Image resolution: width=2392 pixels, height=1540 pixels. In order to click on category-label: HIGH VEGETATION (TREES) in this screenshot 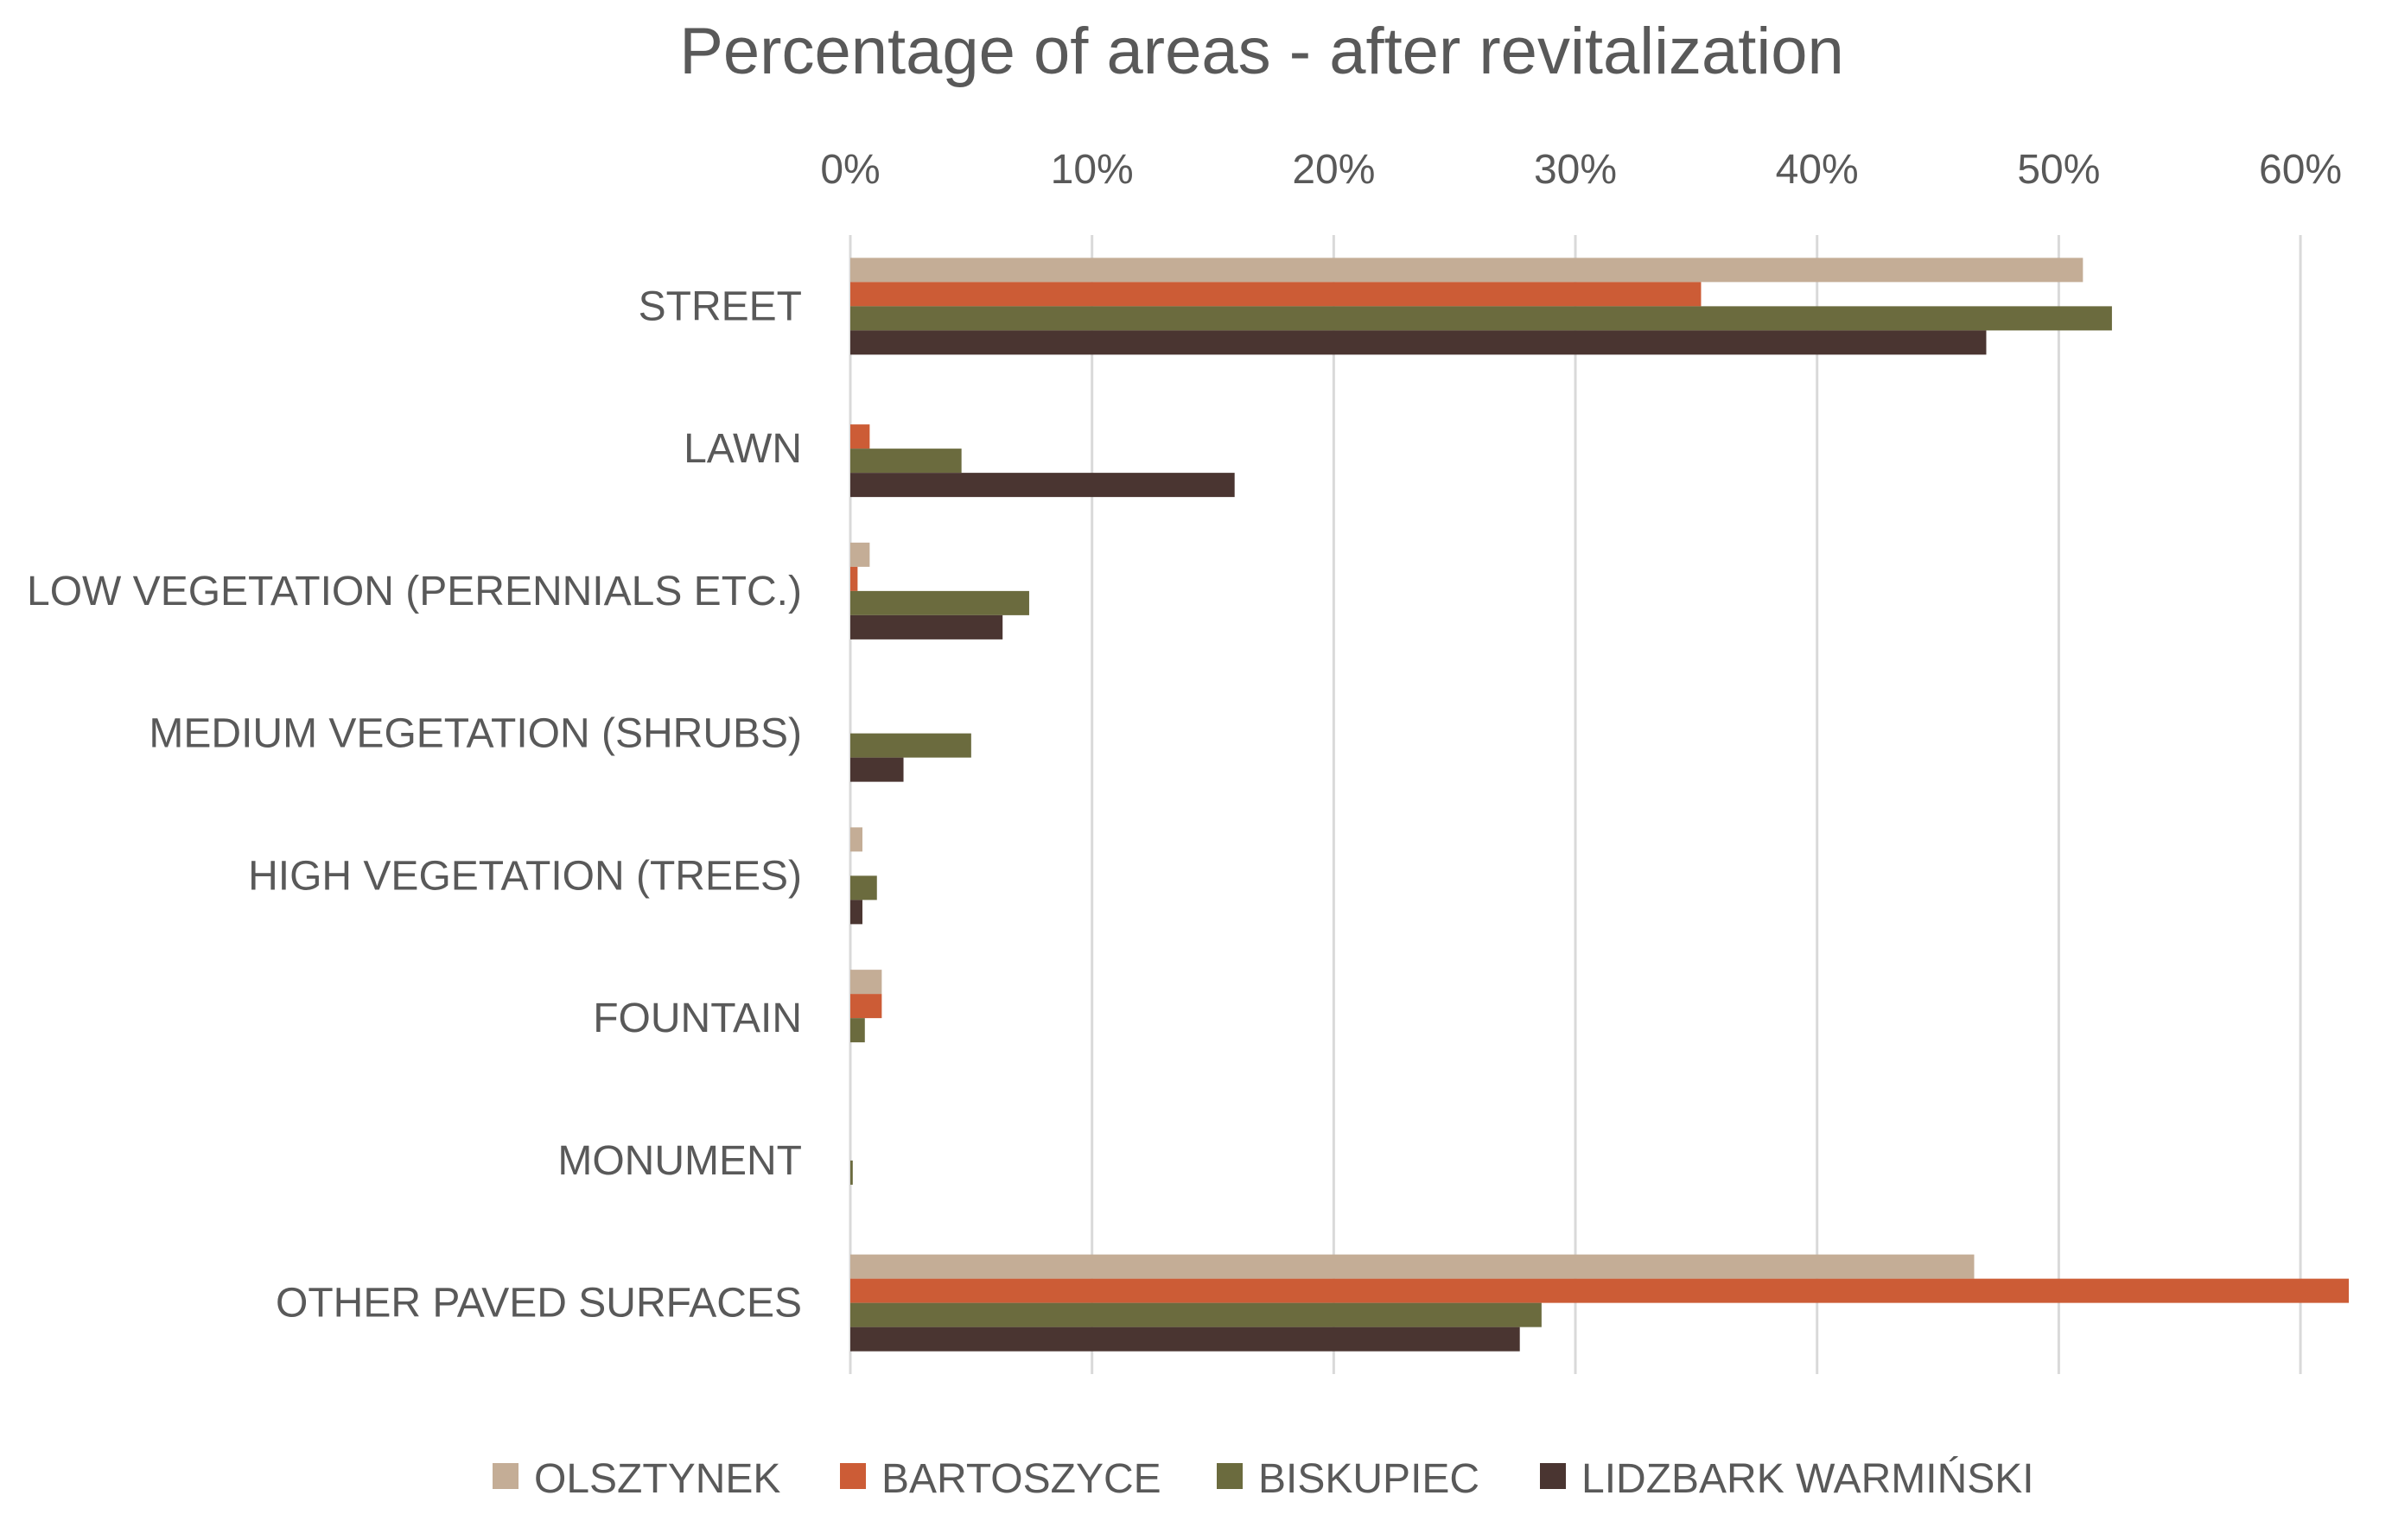, I will do `click(525, 876)`.